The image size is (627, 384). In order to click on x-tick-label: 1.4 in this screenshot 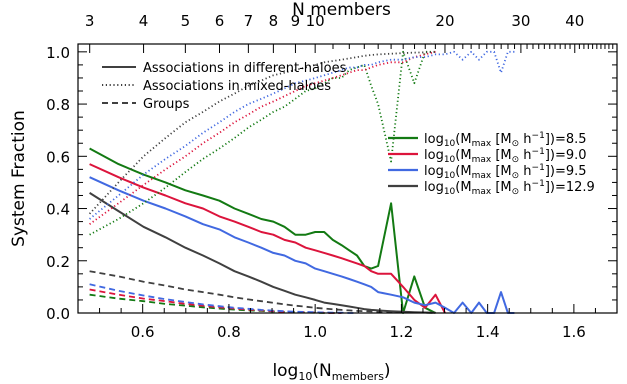, I will do `click(488, 332)`.